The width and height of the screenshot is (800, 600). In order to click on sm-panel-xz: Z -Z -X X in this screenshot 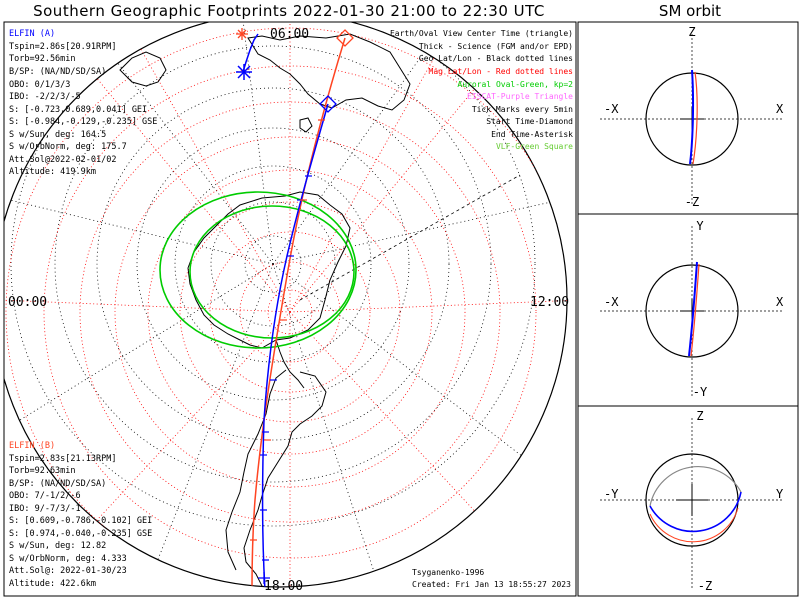, I will do `click(692, 117)`.